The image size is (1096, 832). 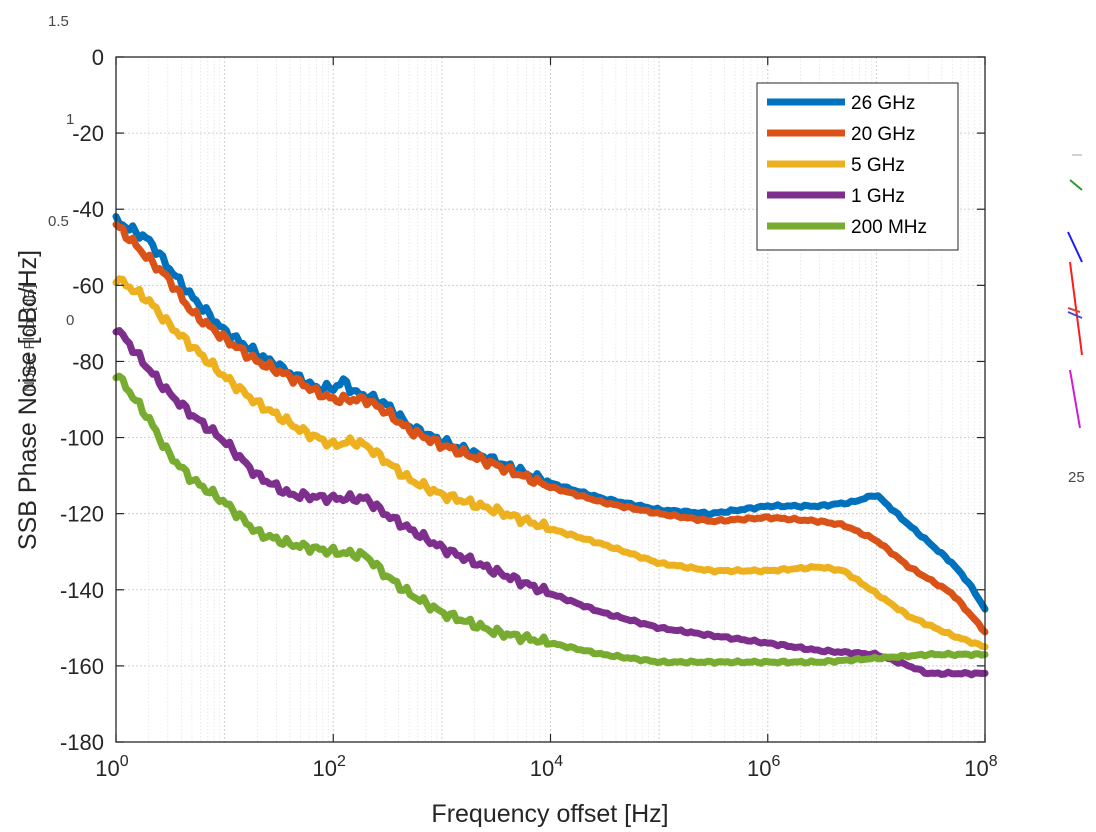 I want to click on legend-label-1-ghz: 1 GHz, so click(x=878, y=196).